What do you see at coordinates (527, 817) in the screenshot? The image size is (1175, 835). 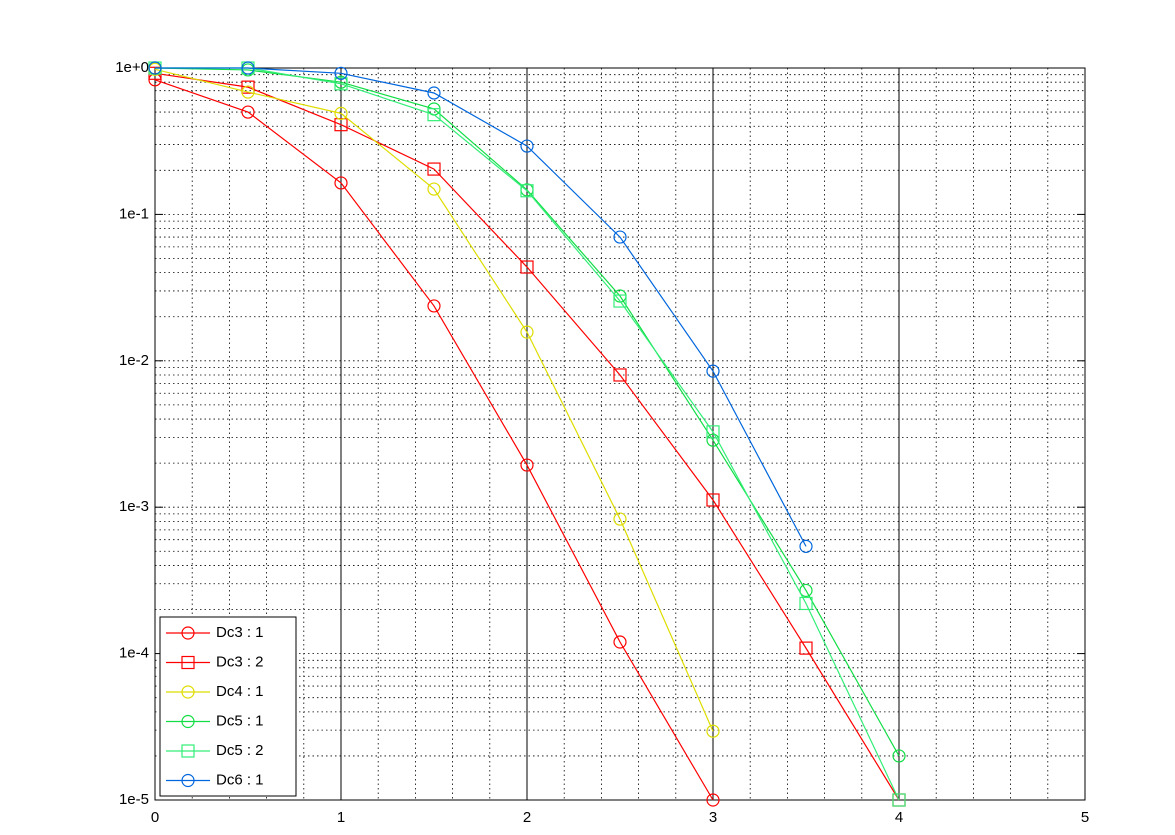 I see `x-tick-label: 2` at bounding box center [527, 817].